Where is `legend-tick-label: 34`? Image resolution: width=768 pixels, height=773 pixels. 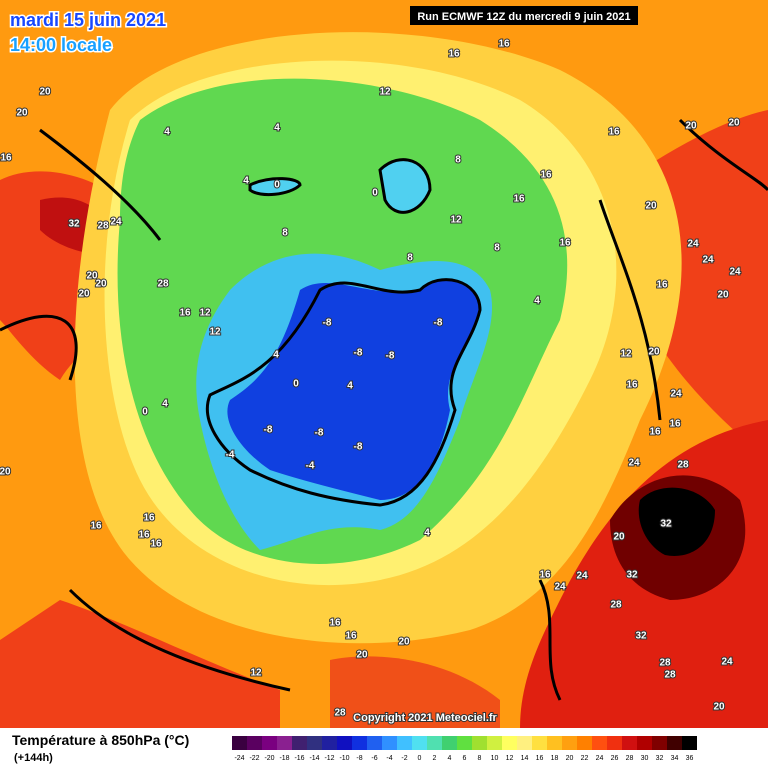
legend-tick-label: 34 is located at coordinates (675, 758).